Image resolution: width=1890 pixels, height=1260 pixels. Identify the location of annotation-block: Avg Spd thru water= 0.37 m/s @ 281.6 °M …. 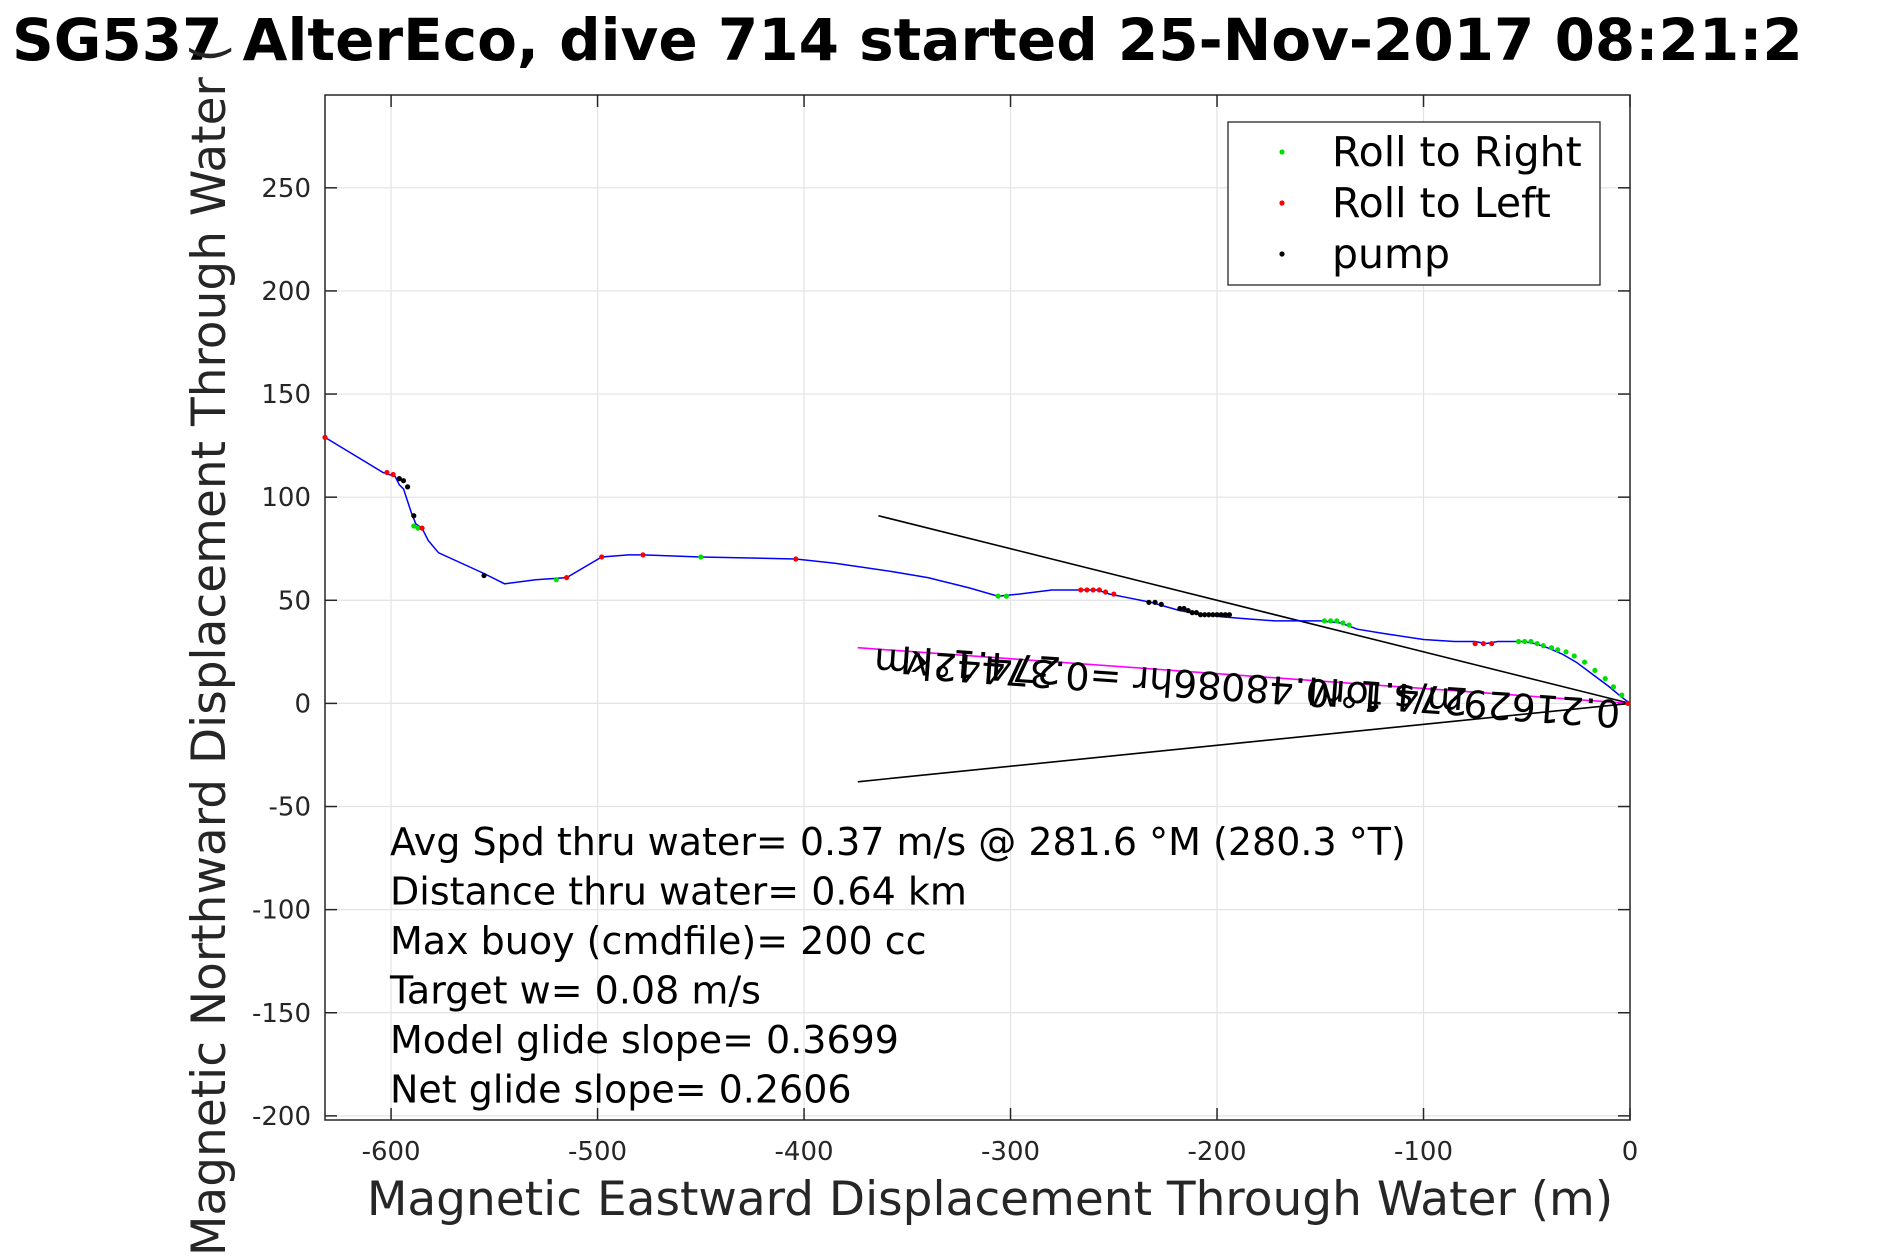
(897, 966).